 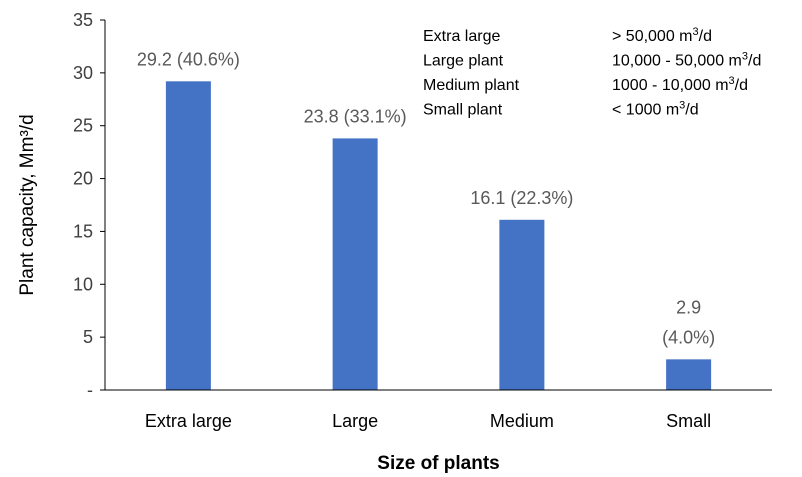 What do you see at coordinates (522, 421) in the screenshot?
I see `x-category-label: Medium` at bounding box center [522, 421].